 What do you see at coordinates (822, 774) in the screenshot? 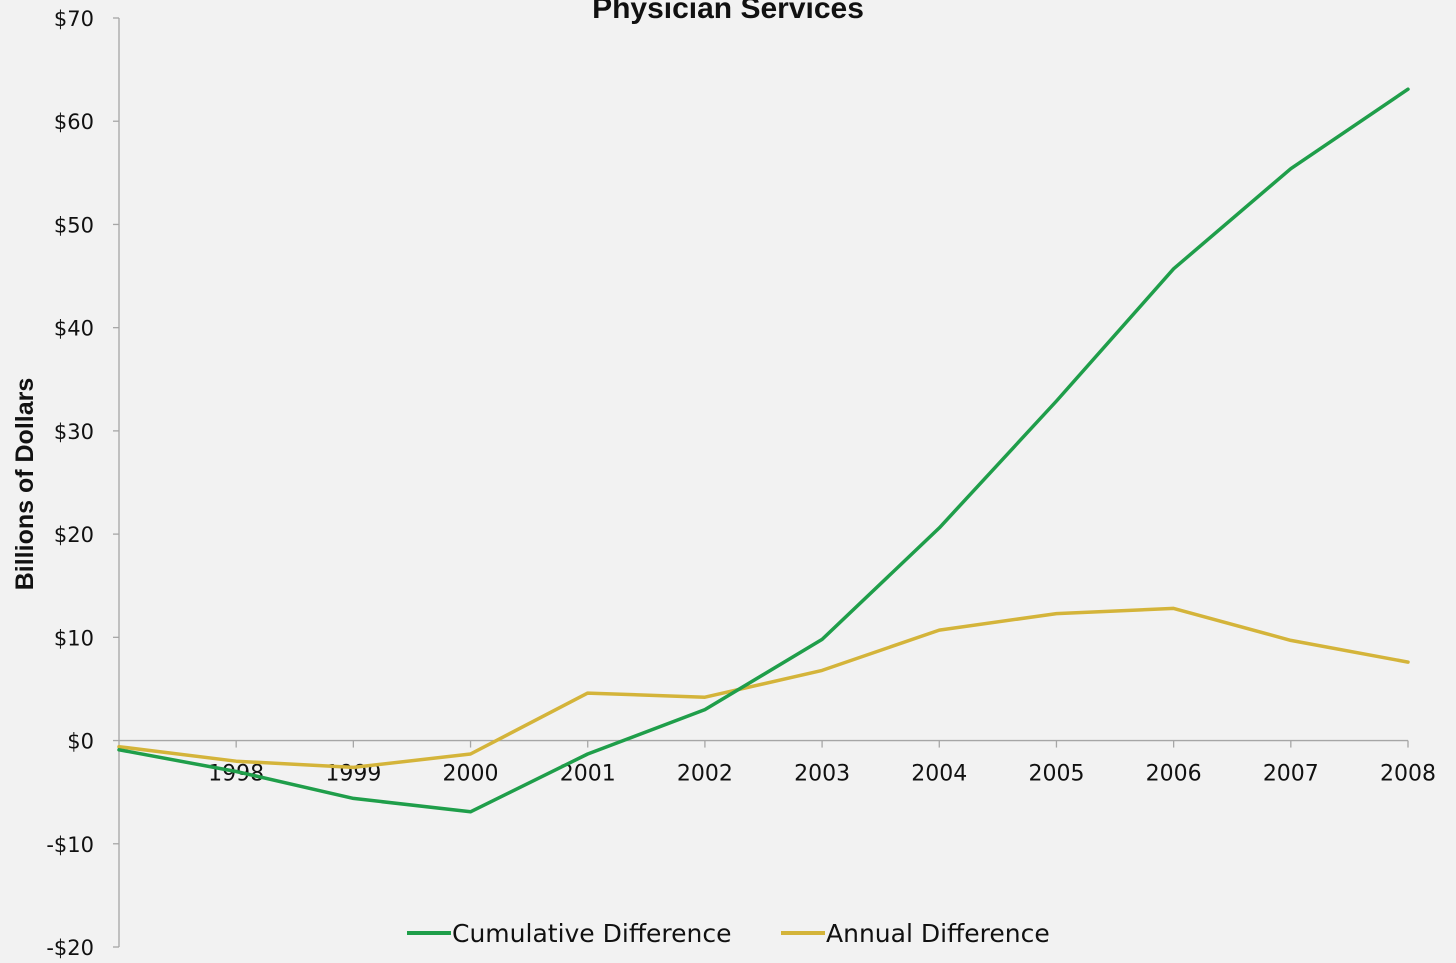
I see `x-tick-label: 2003` at bounding box center [822, 774].